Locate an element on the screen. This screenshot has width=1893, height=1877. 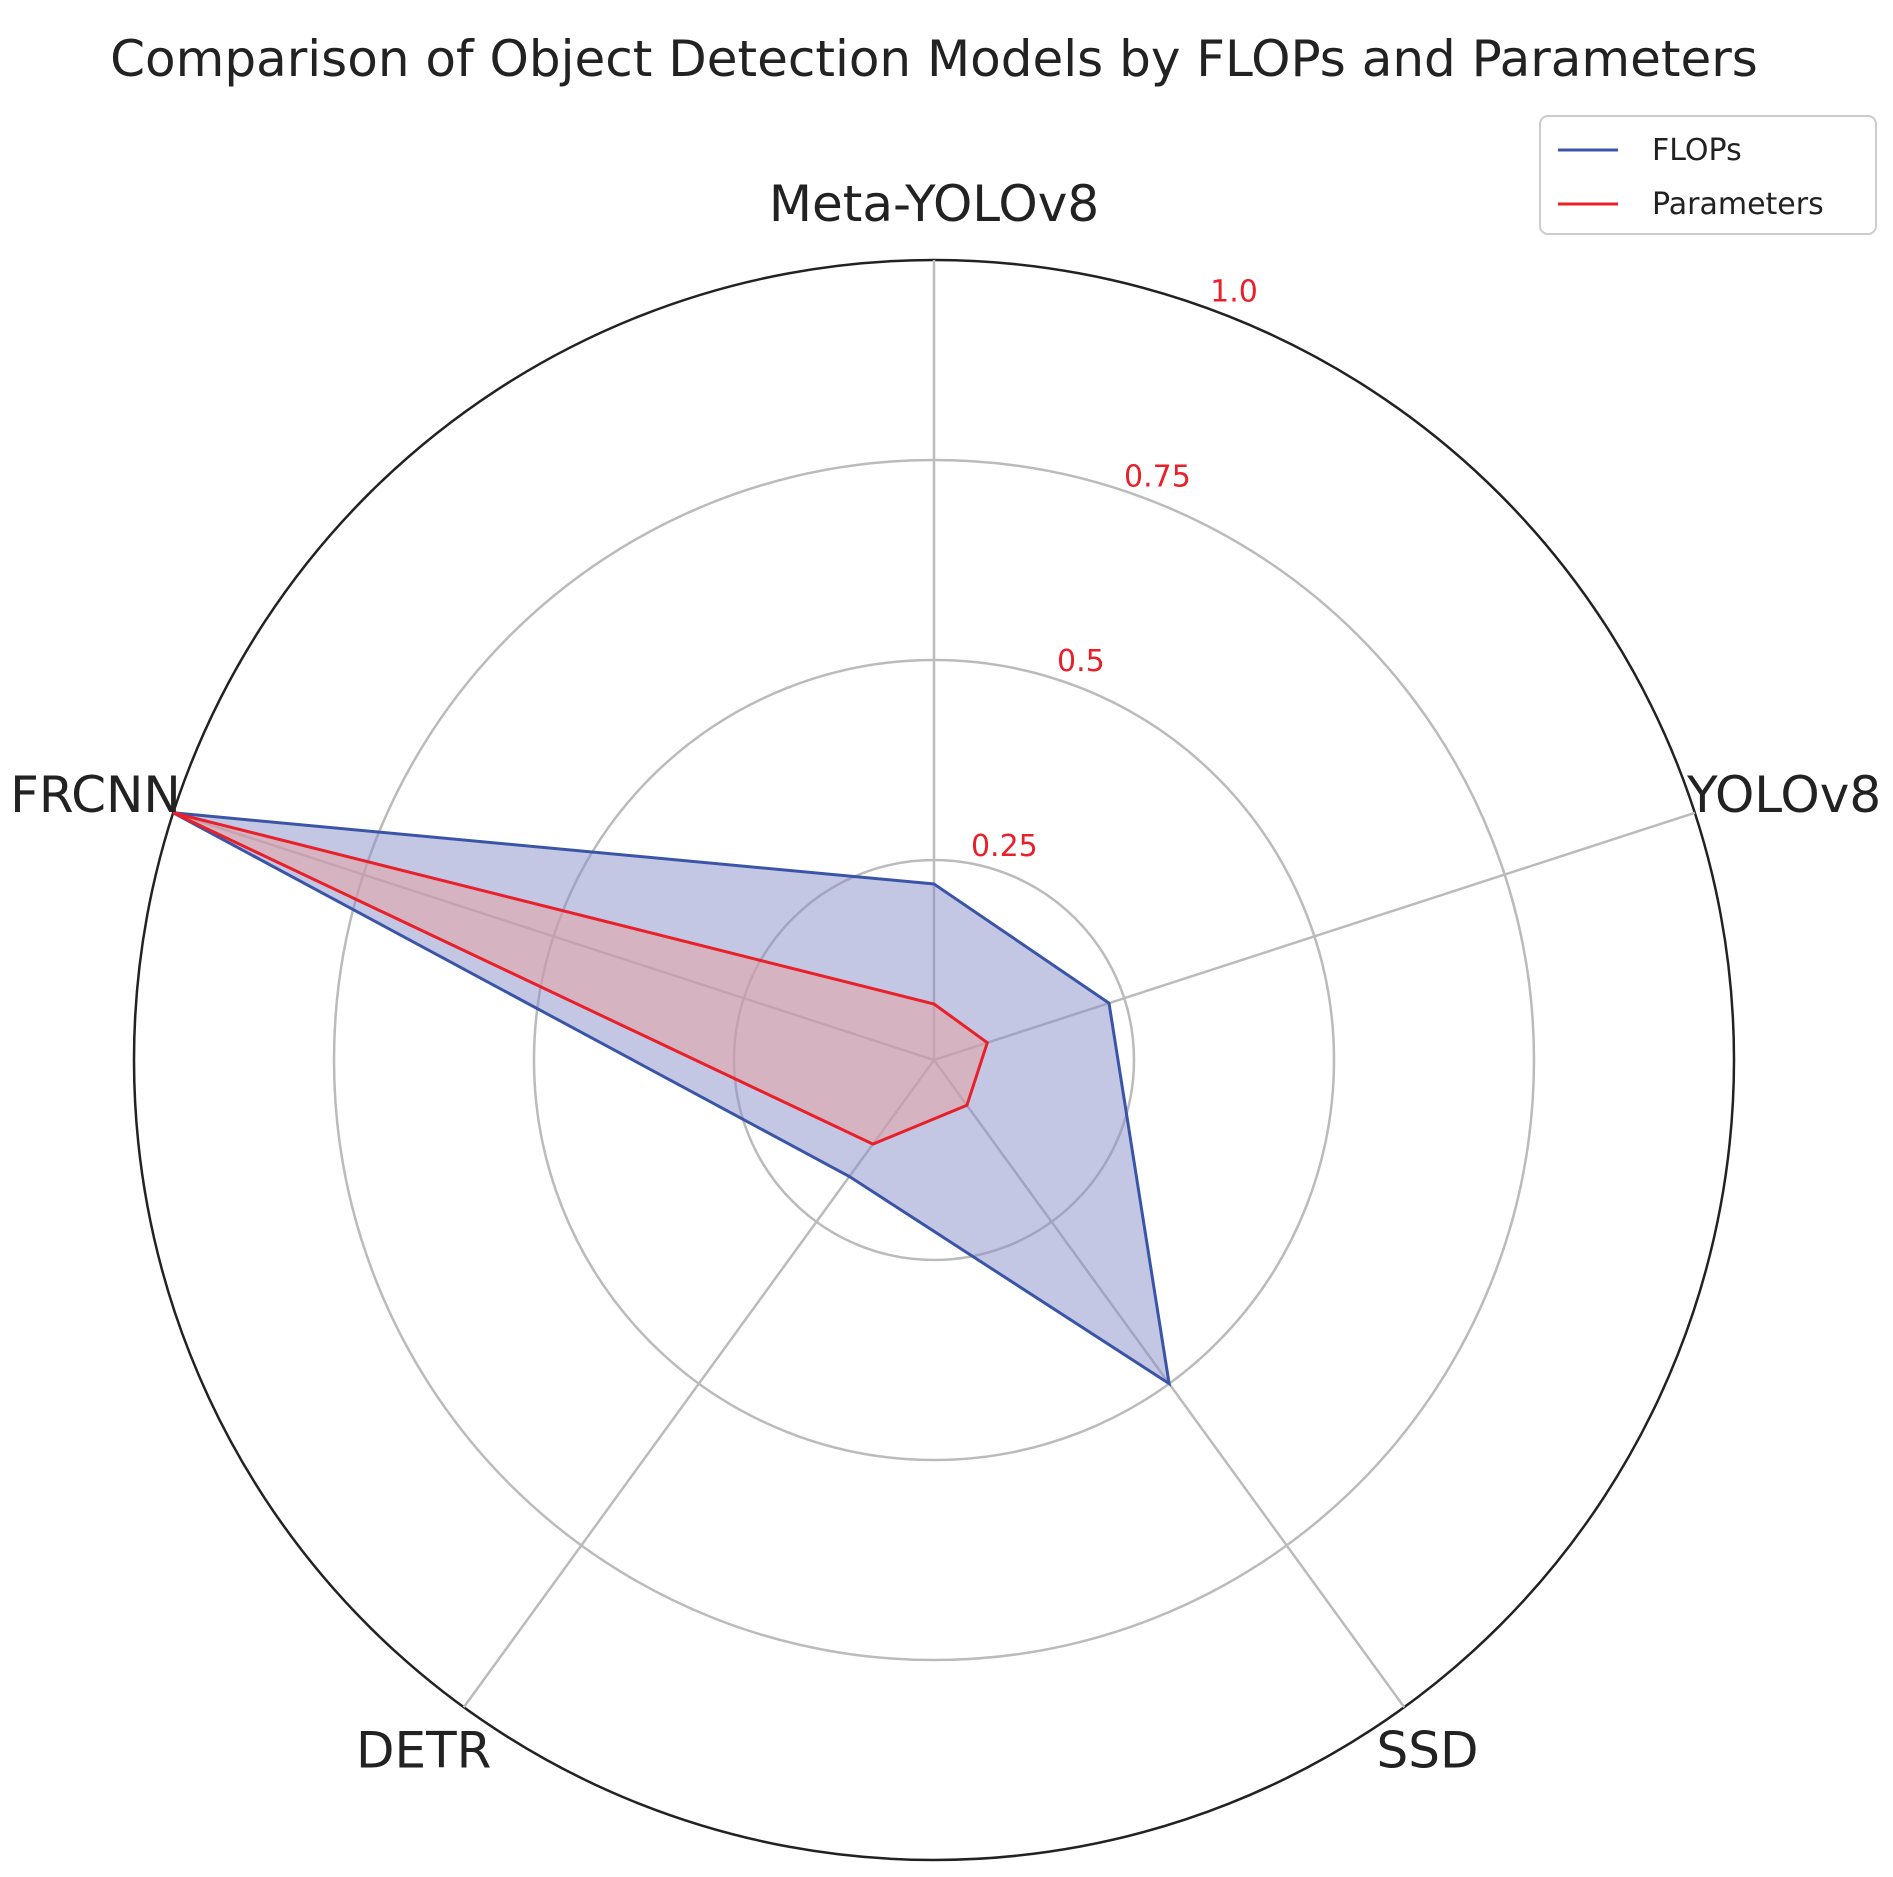
category-label: SSD is located at coordinates (1428, 1751).